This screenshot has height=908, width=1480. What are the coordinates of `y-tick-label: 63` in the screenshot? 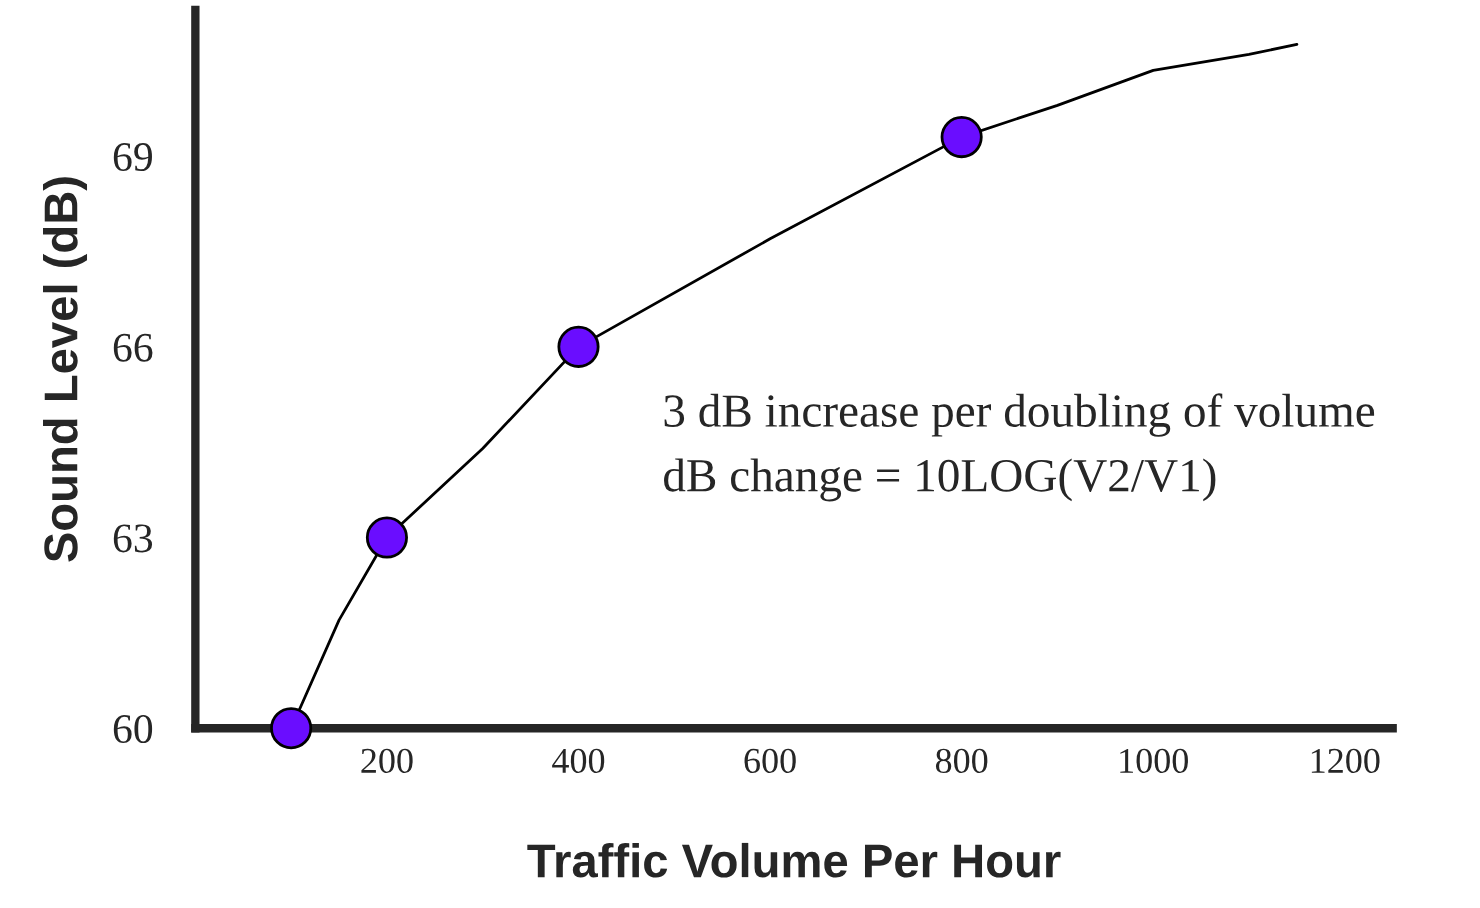 It's located at (133, 538).